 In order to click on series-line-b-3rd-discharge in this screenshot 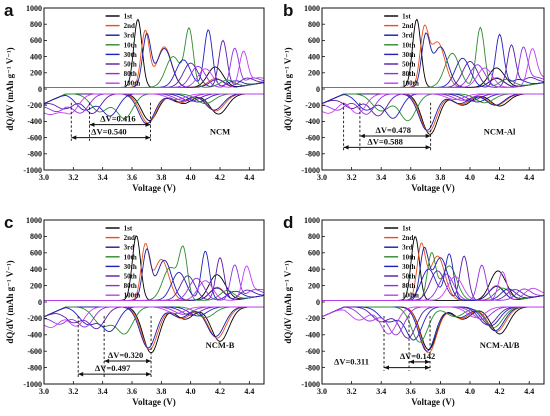, I will do `click(433, 112)`.